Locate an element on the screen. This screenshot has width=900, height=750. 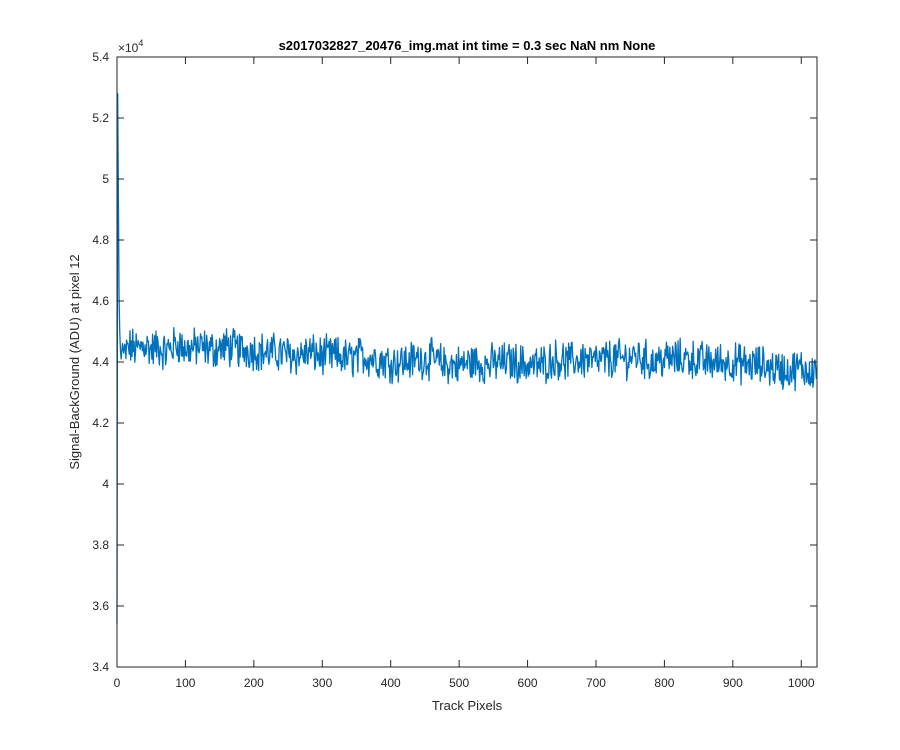
y-tick-label: 3.4 is located at coordinates (100, 667).